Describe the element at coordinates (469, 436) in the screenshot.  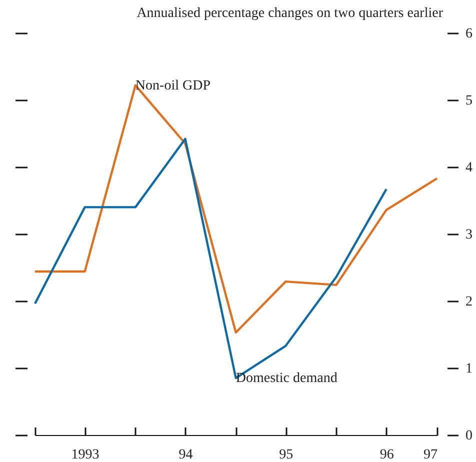
I see `y-tick-label: 0` at that location.